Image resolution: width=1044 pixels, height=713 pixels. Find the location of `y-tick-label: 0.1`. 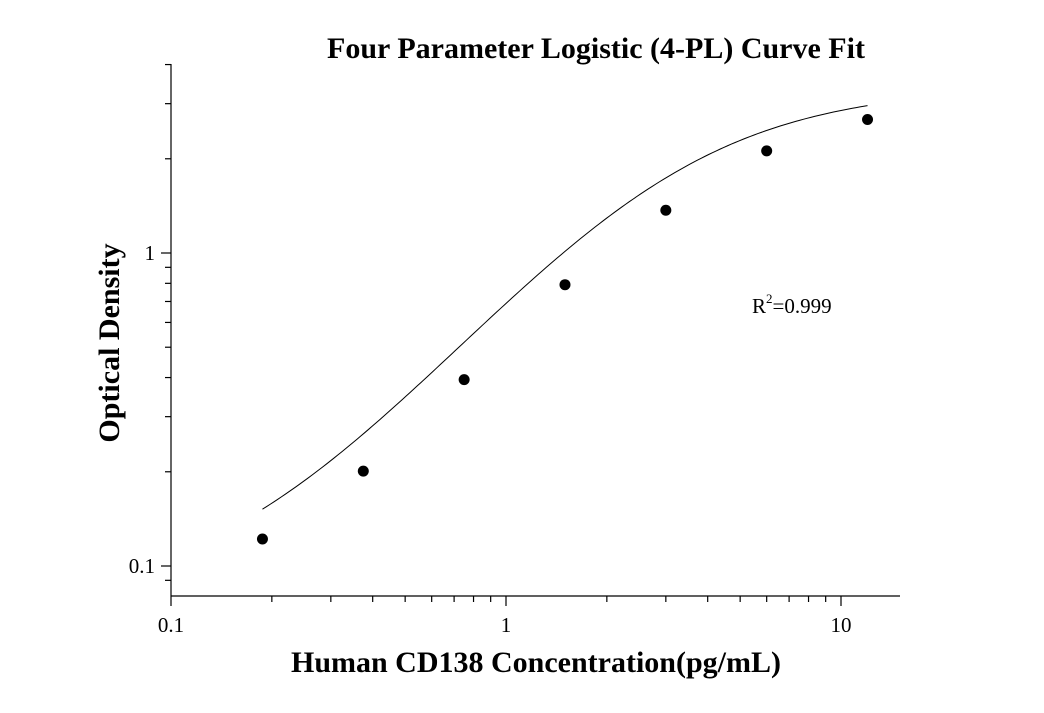

y-tick-label: 0.1 is located at coordinates (142, 566).